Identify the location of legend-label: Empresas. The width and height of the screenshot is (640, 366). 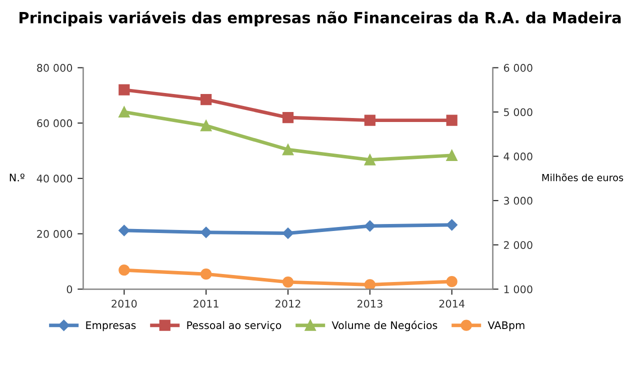
(111, 326).